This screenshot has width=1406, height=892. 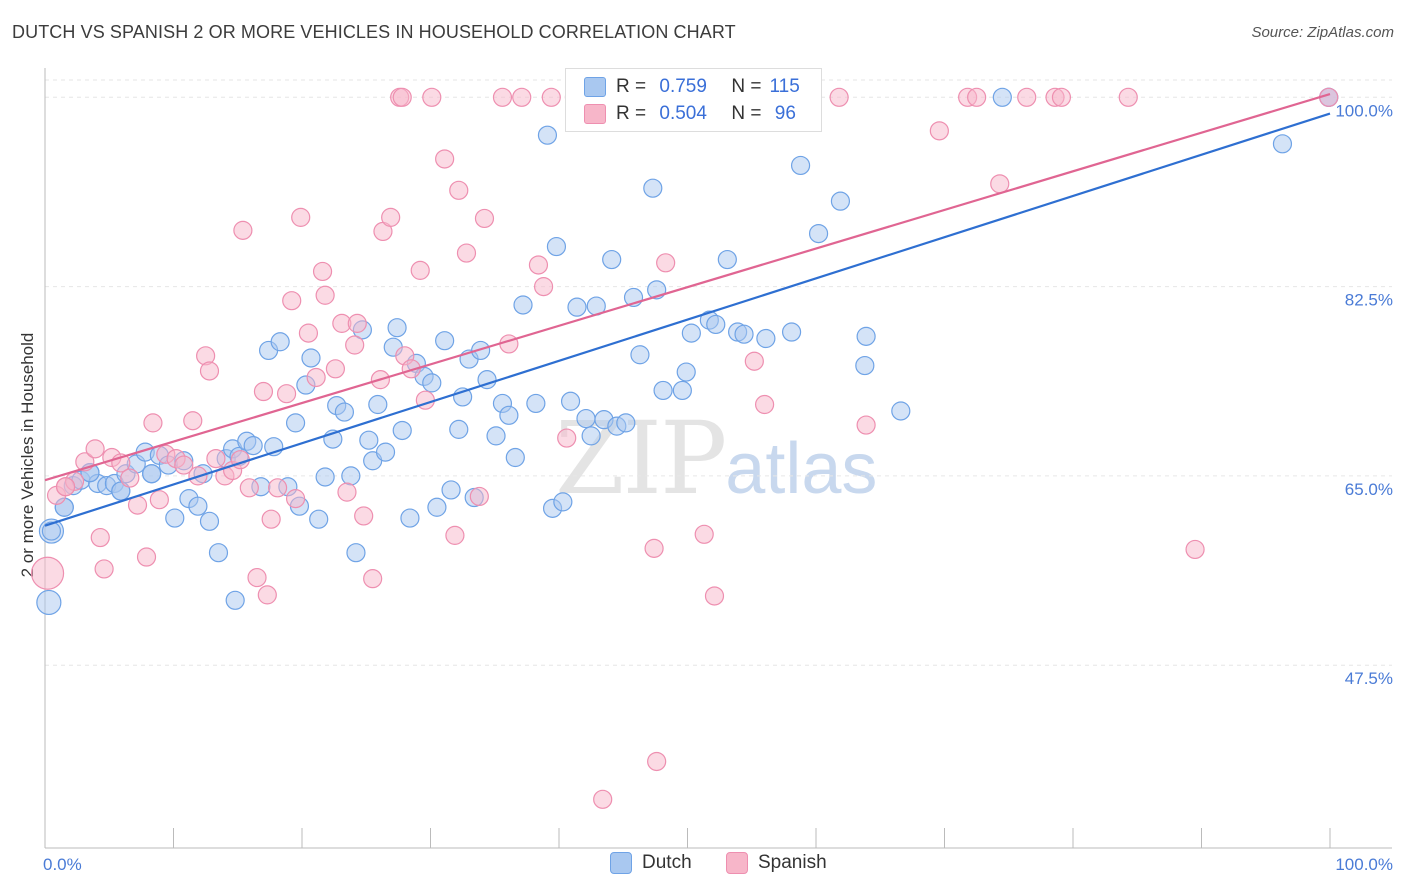 I want to click on y-tick-label: 82.5%, so click(x=1369, y=300).